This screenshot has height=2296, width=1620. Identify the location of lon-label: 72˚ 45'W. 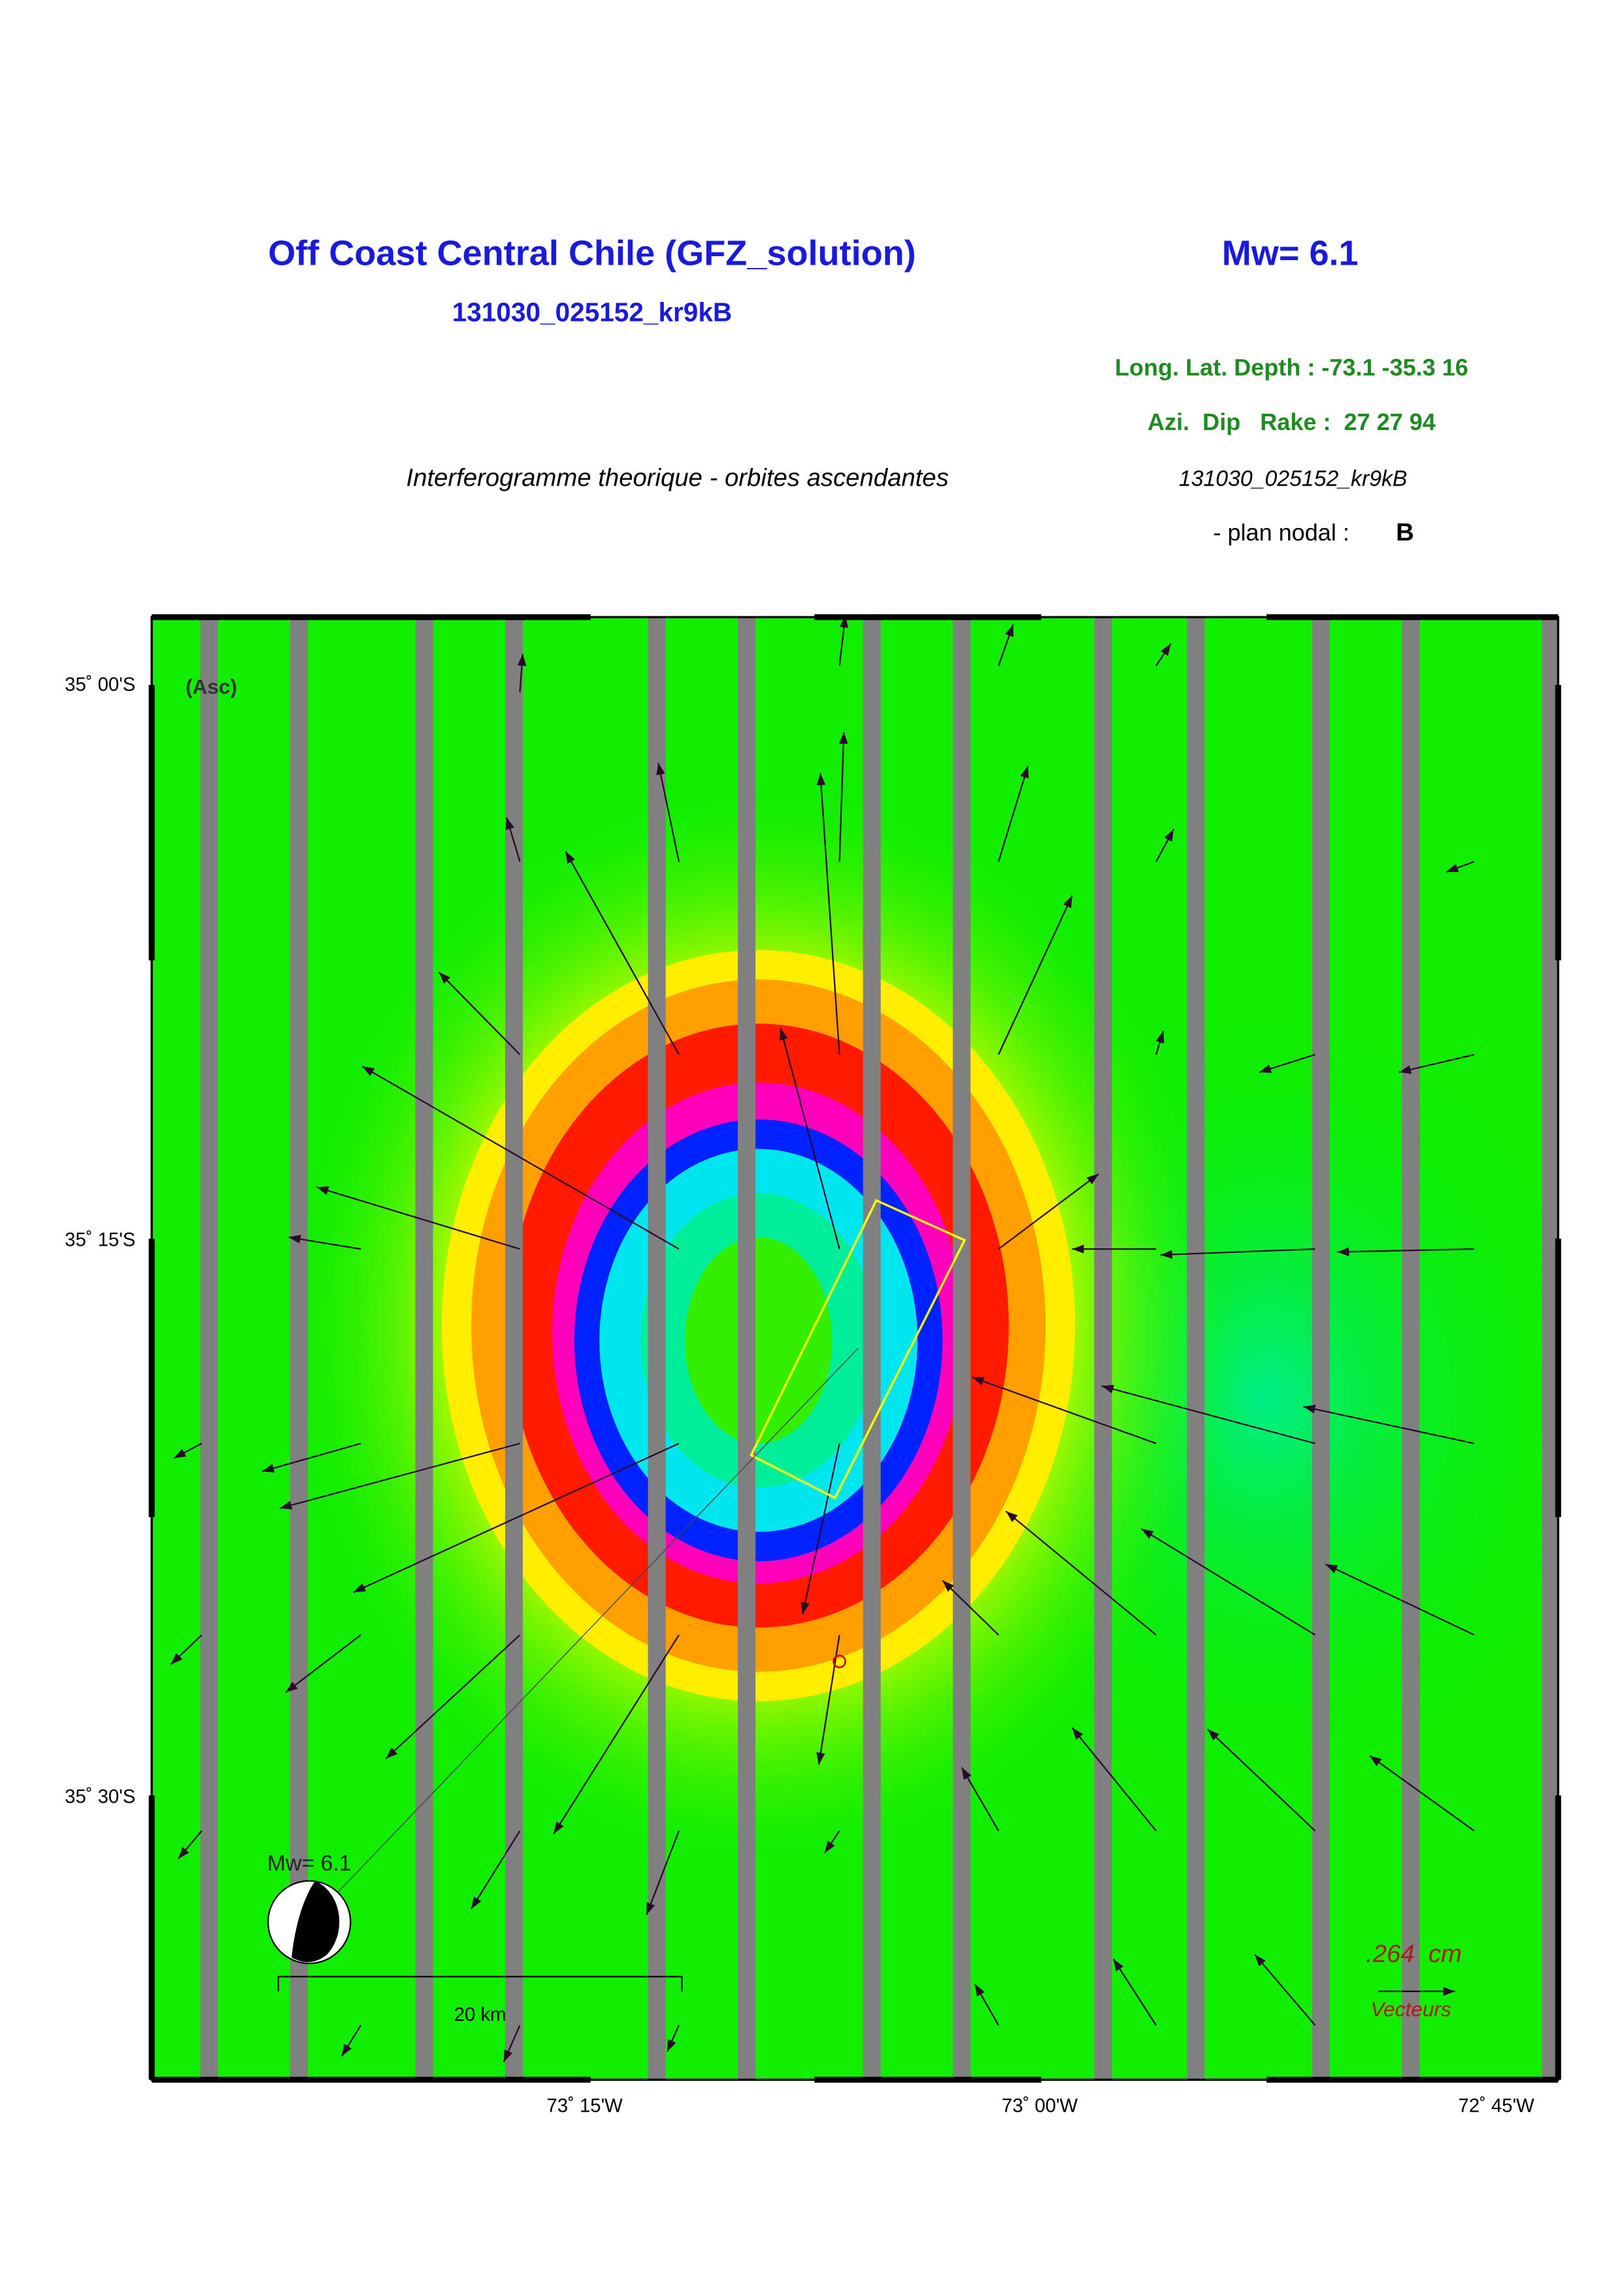
(1497, 2106).